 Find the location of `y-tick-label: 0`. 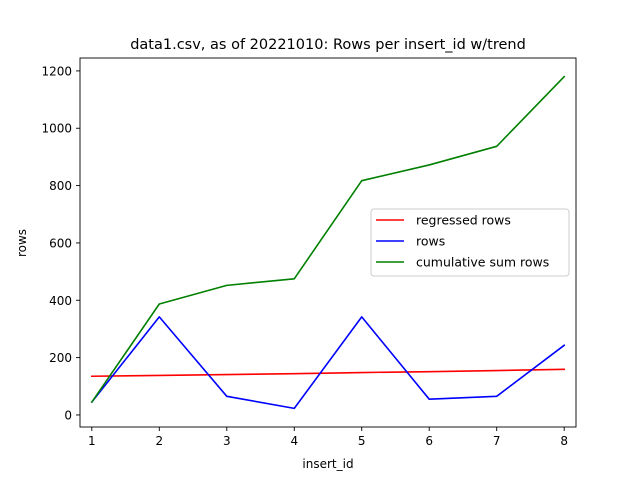

y-tick-label: 0 is located at coordinates (68, 415).